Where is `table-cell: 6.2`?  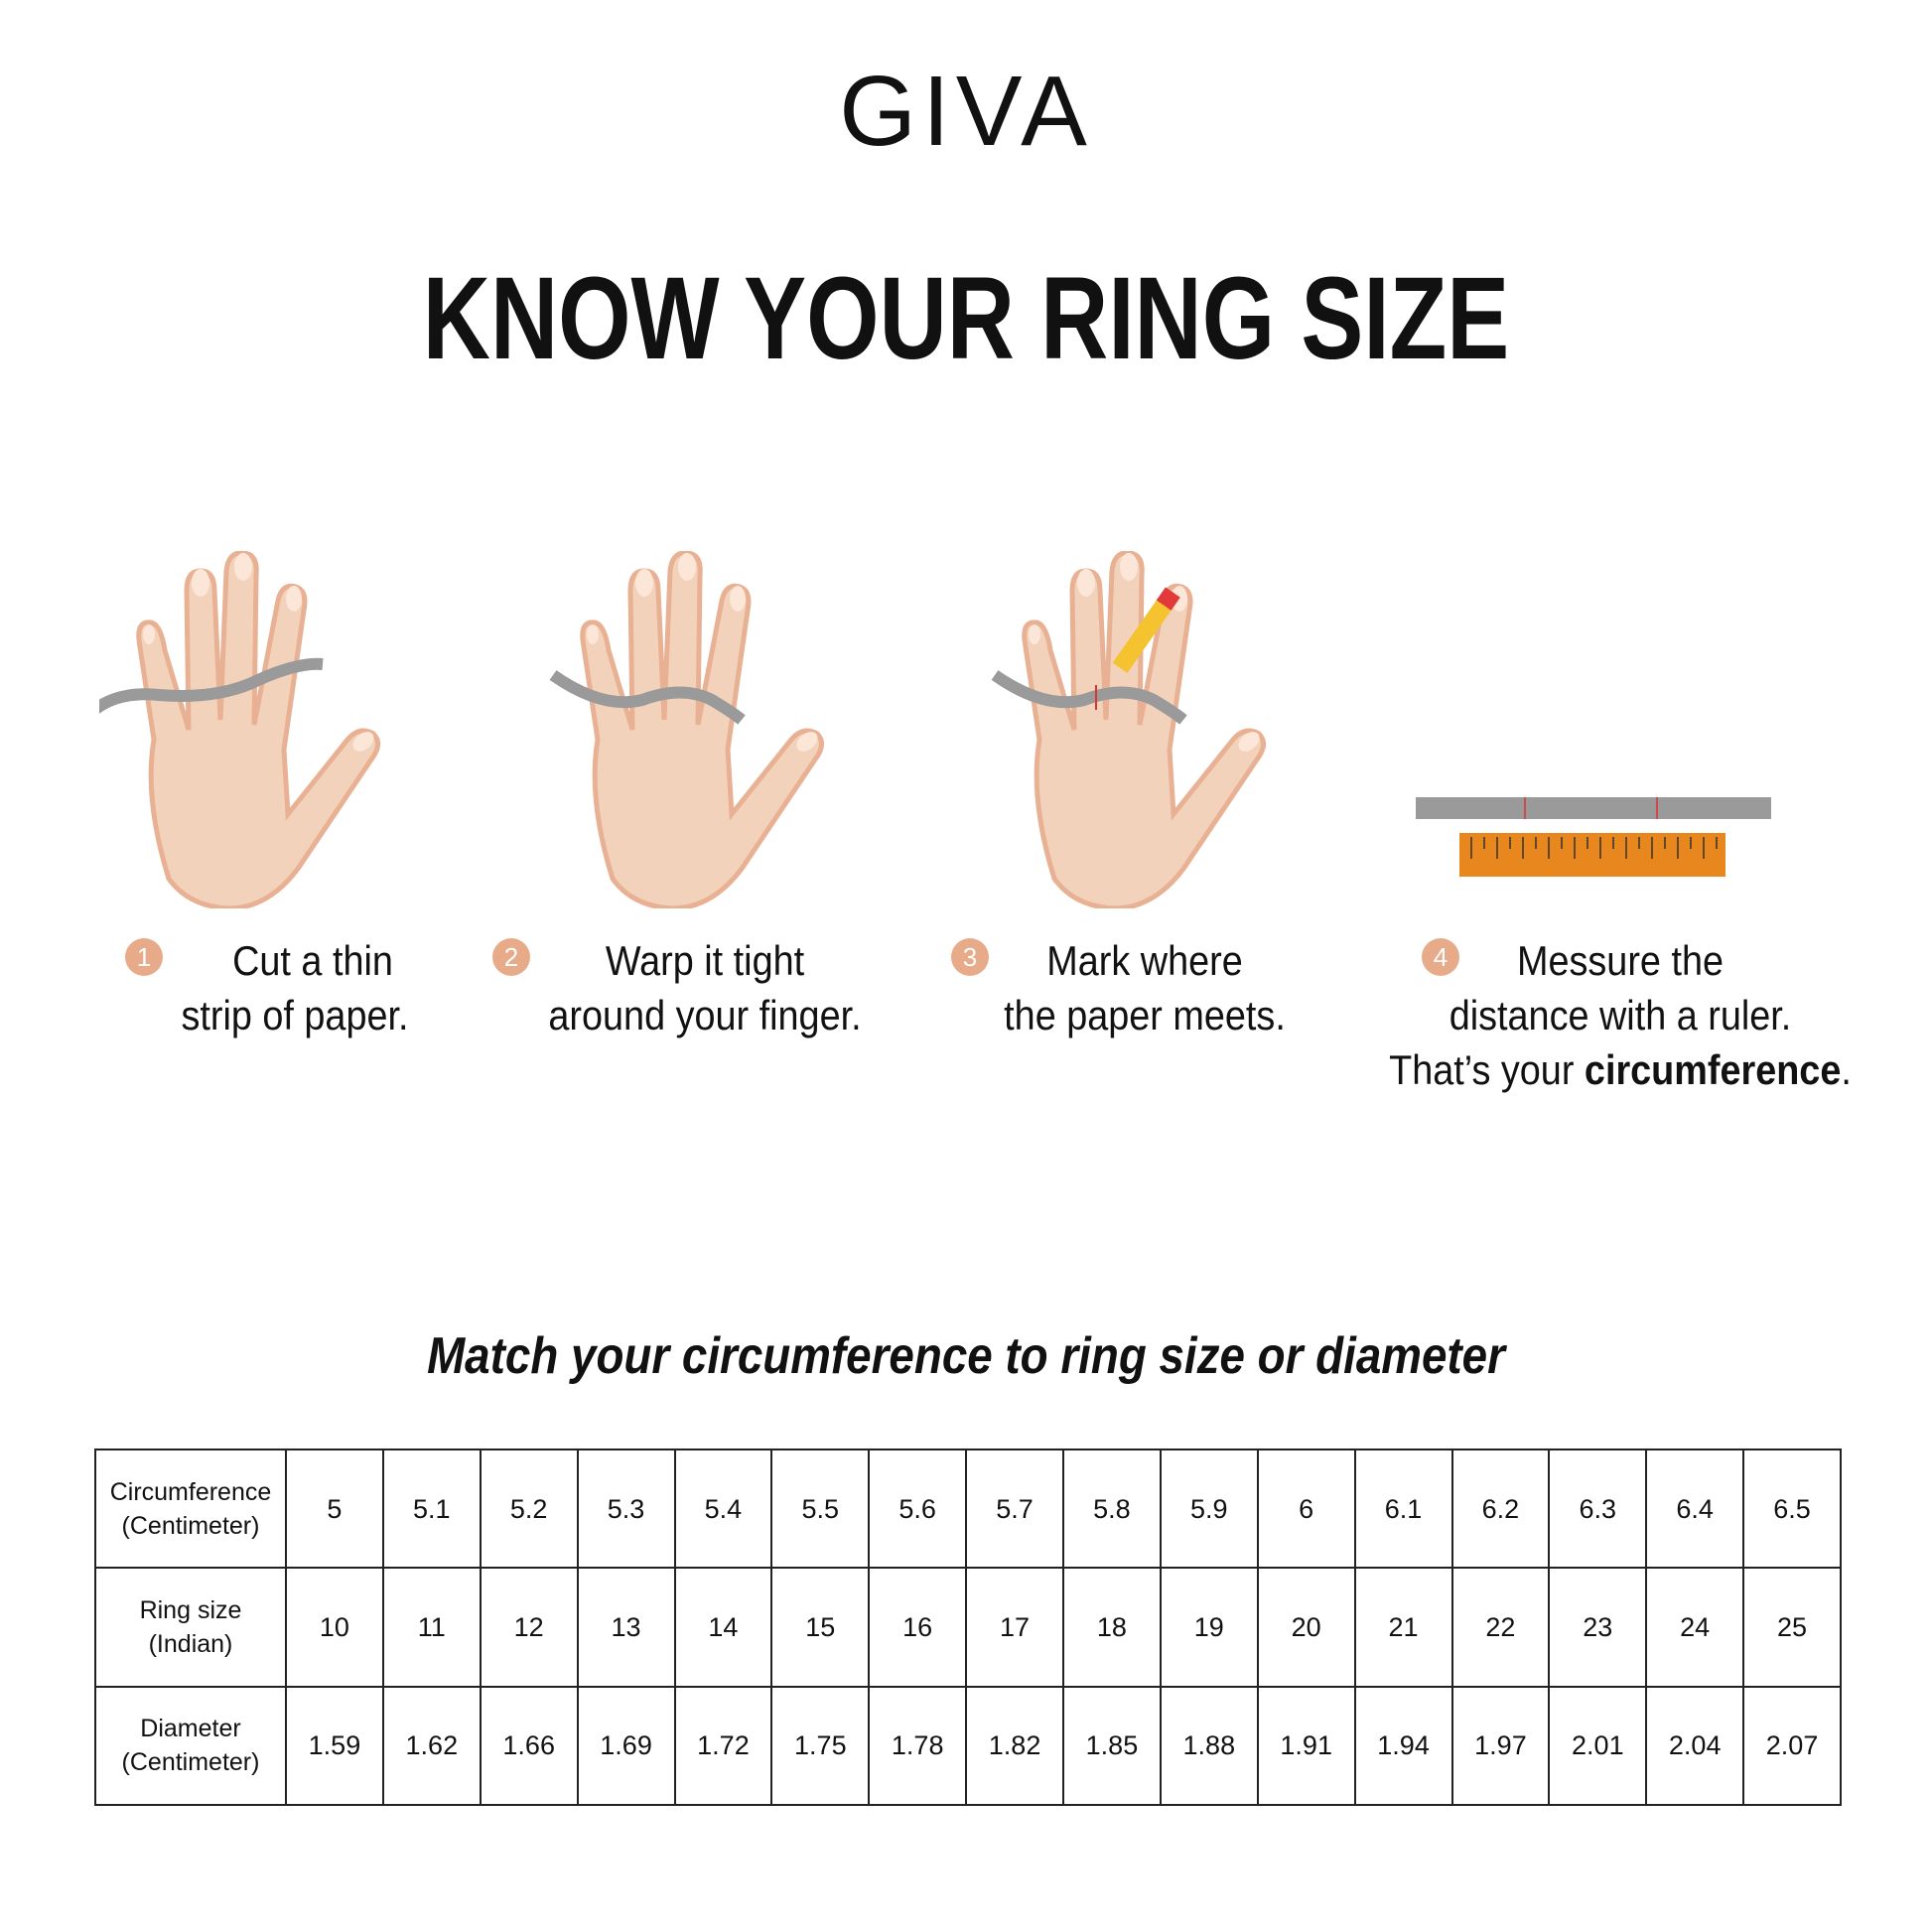 table-cell: 6.2 is located at coordinates (1501, 1509).